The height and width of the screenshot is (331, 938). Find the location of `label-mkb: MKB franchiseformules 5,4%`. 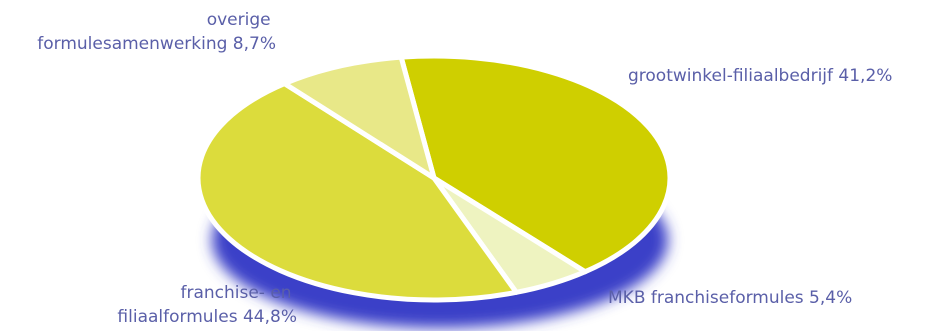

label-mkb: MKB franchiseformules 5,4% is located at coordinates (730, 298).